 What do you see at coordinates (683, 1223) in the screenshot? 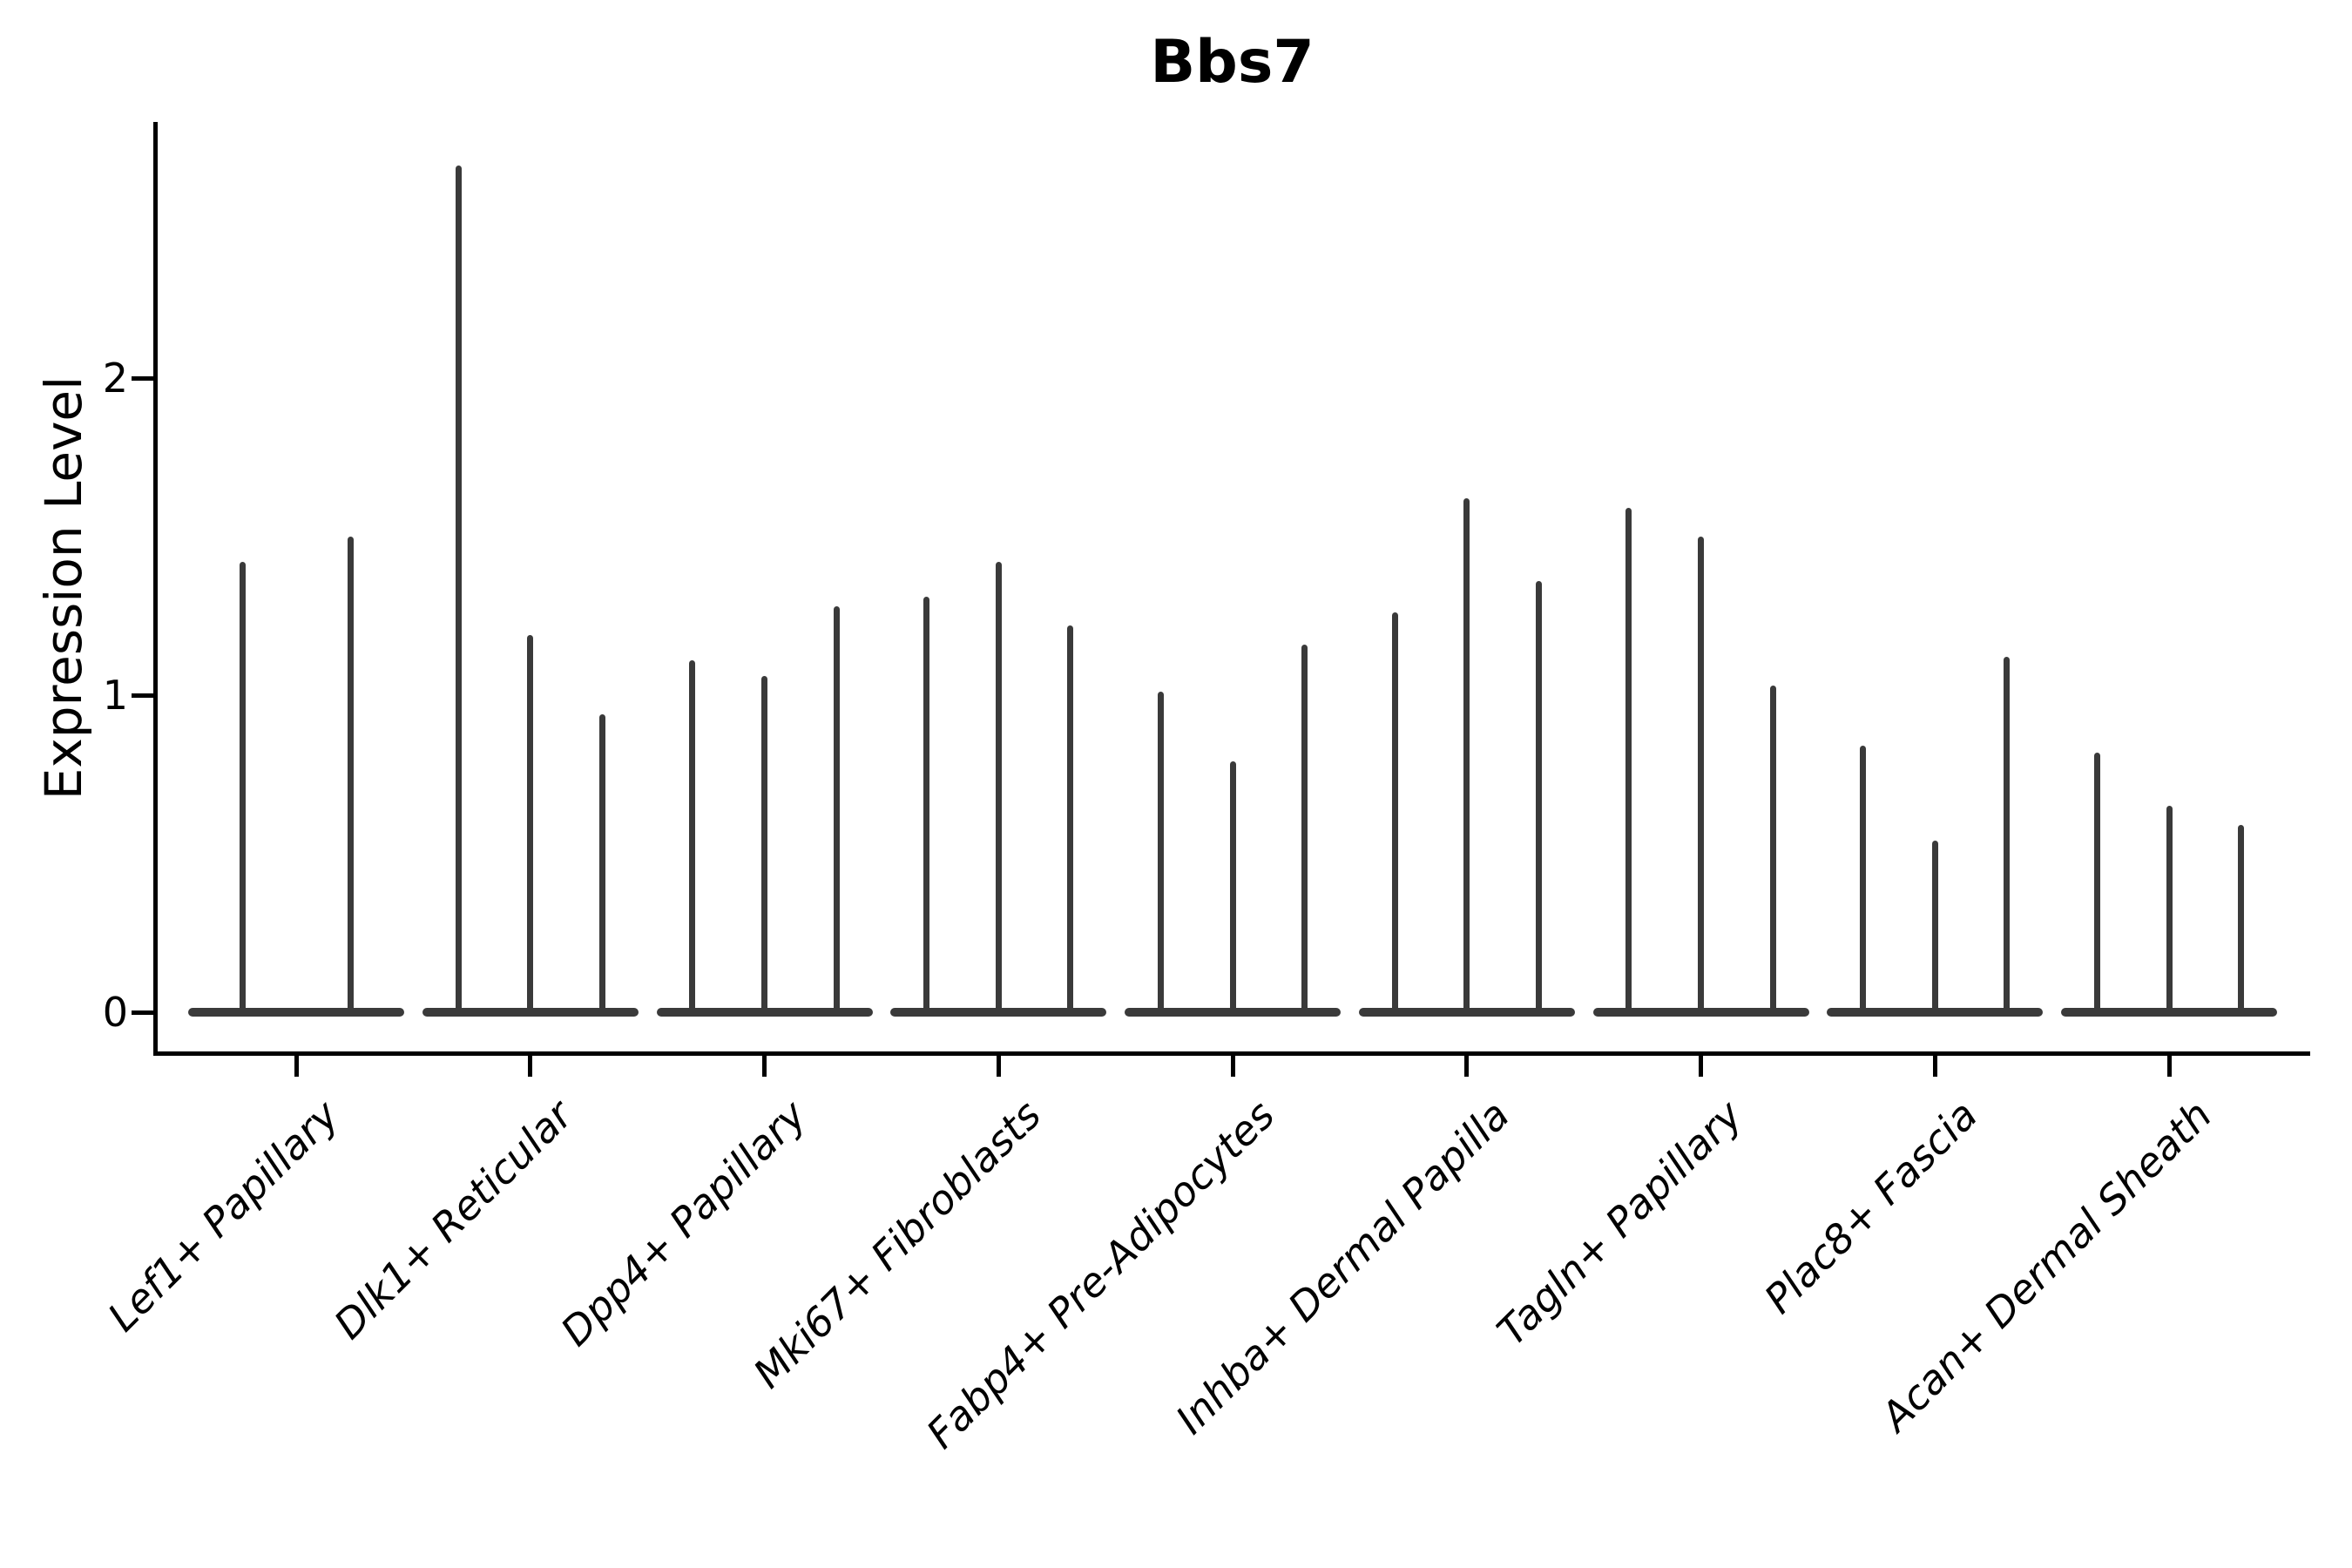
I see `x-tick-label: Dpp4+ Papillary` at bounding box center [683, 1223].